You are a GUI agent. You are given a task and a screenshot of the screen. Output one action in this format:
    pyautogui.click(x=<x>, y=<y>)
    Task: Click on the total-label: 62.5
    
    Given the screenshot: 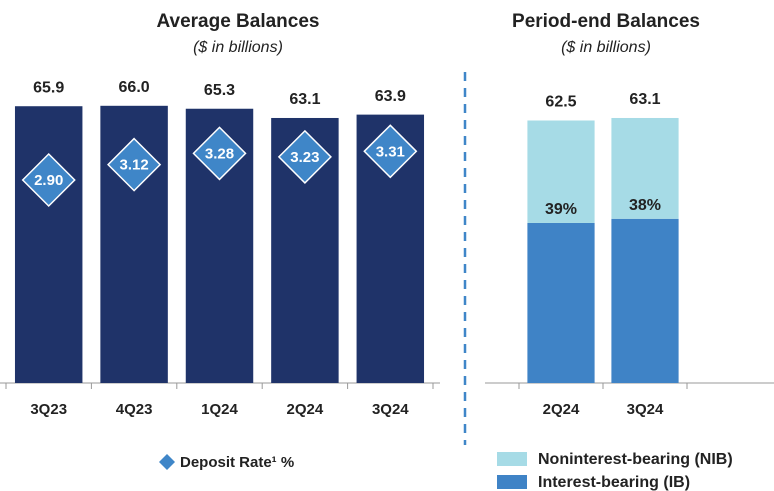 What is the action you would take?
    pyautogui.click(x=560, y=102)
    